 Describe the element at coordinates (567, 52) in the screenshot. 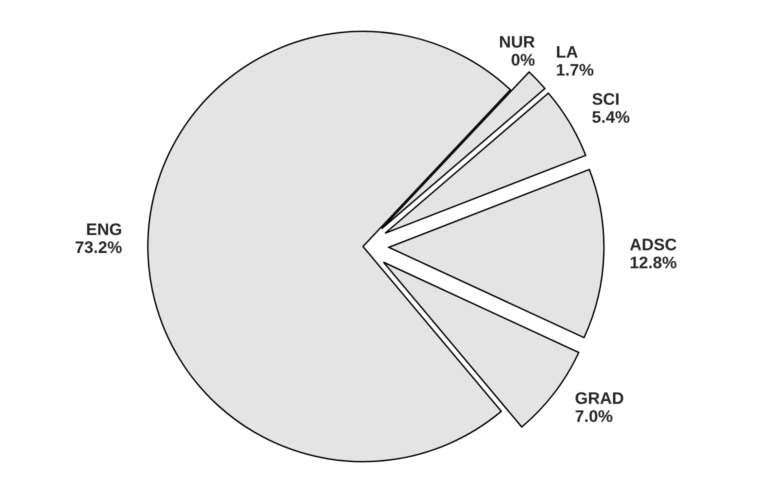

I see `slice-label: LA` at that location.